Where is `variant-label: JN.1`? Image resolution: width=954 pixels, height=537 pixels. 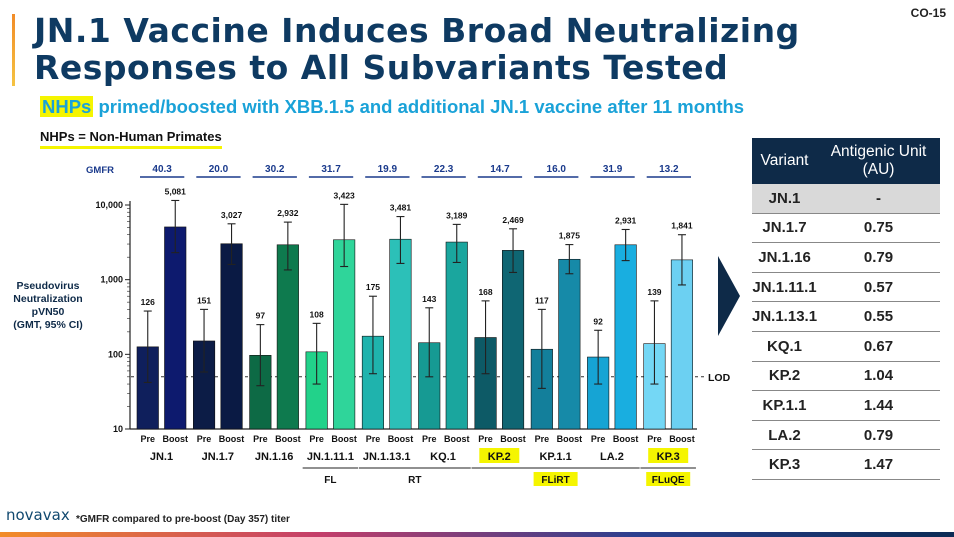 variant-label: JN.1 is located at coordinates (161, 457).